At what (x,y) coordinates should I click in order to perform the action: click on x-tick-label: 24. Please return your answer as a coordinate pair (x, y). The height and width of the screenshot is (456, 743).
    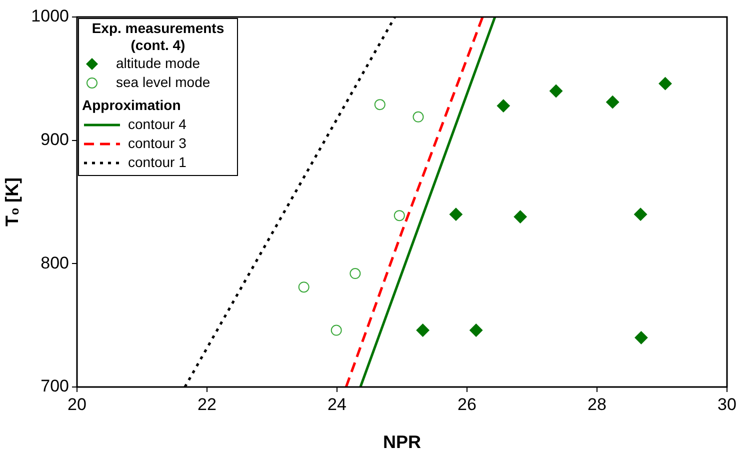
    Looking at the image, I should click on (337, 404).